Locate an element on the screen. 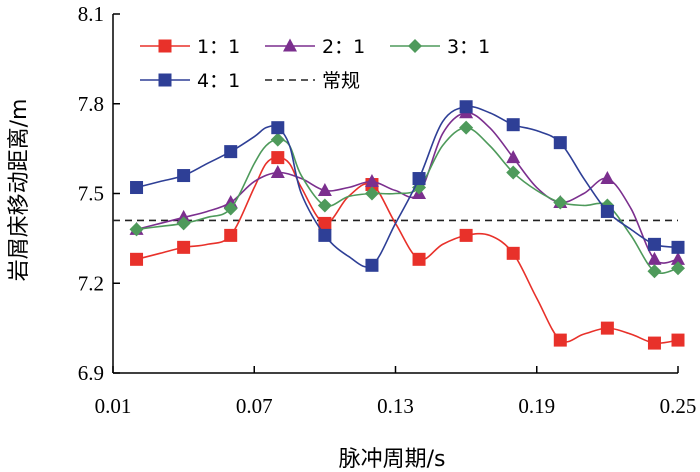 This screenshot has height=472, width=700. legend: 1：1 2：1 3：1 4：1 常规 is located at coordinates (315, 64).